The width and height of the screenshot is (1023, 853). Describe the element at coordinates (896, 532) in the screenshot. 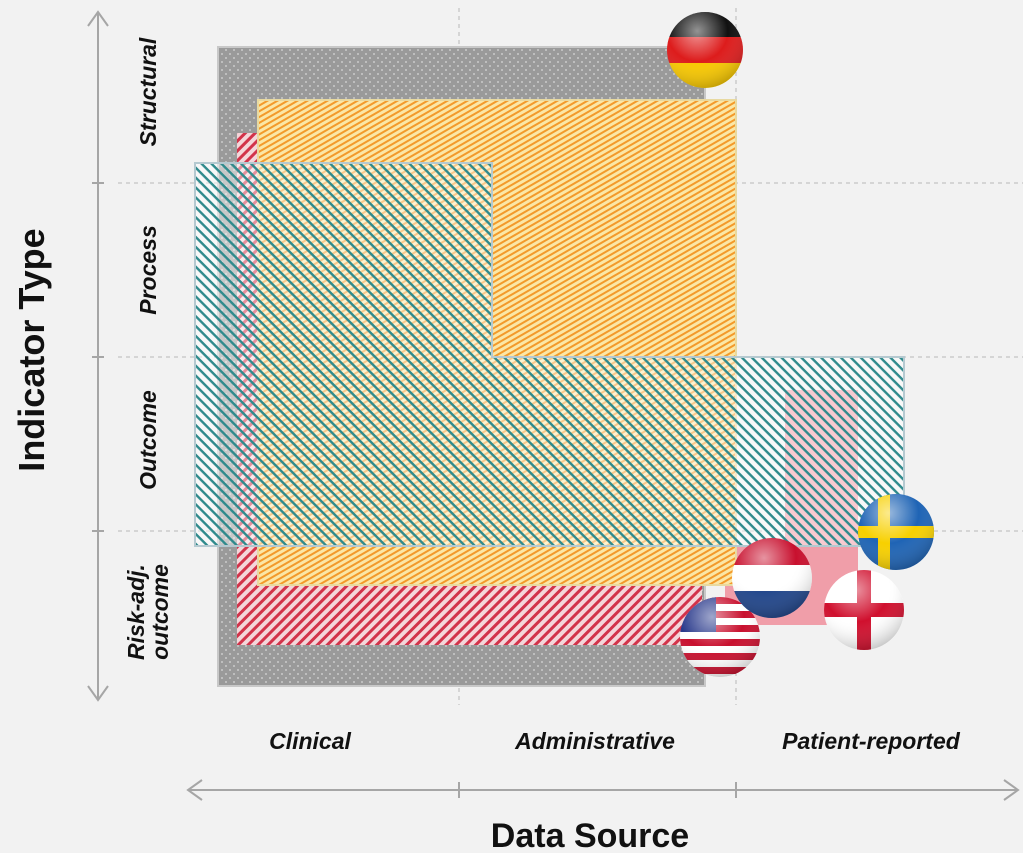

I see `flag-sweden` at that location.